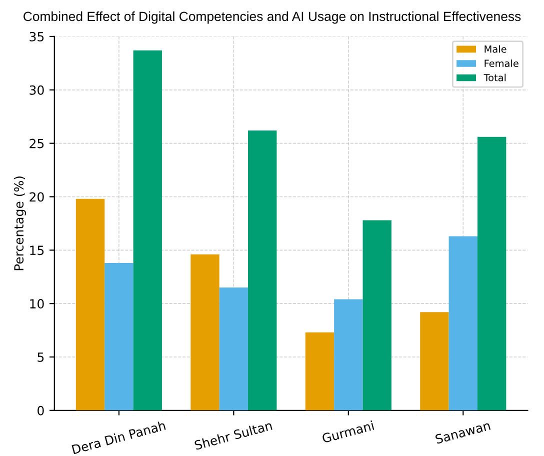 The height and width of the screenshot is (456, 544). Describe the element at coordinates (272, 17) in the screenshot. I see `chart-title: Combined Effect of Digital Competencies and AI Usage on Instructional Effectiveness` at that location.